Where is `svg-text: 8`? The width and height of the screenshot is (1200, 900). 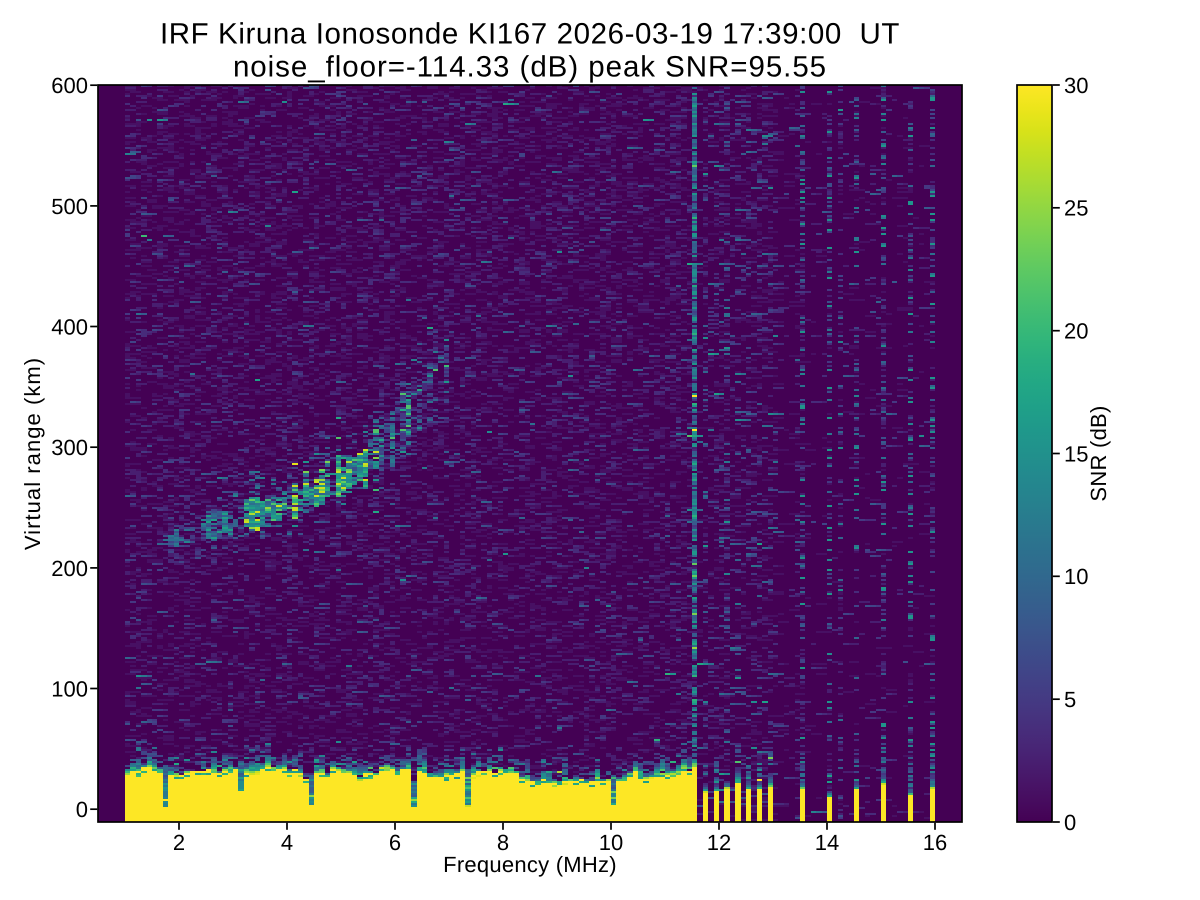
svg-text: 8 is located at coordinates (503, 842).